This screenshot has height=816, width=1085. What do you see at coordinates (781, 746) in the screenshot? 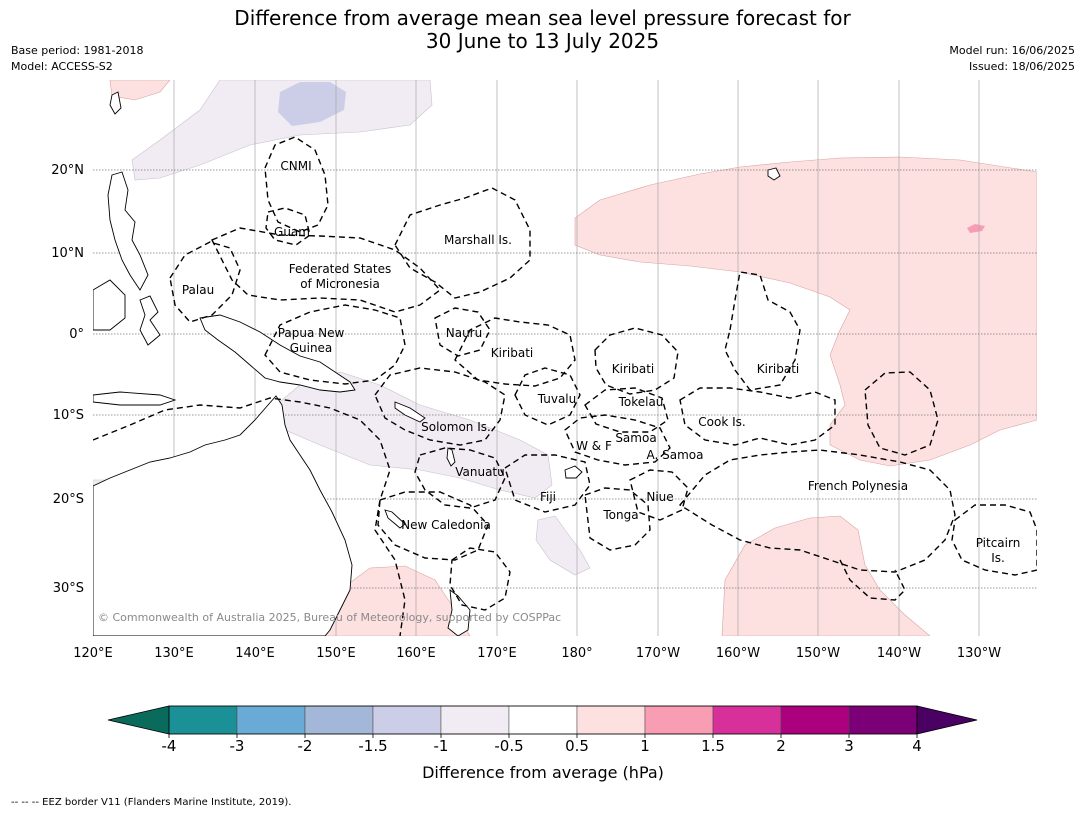
I see `colorbar-tick-label: 2` at bounding box center [781, 746].